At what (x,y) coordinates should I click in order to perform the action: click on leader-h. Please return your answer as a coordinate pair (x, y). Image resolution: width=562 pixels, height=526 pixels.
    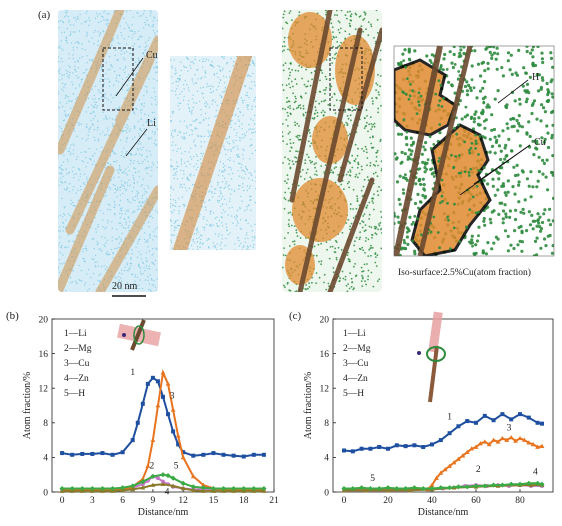
    Looking at the image, I should click on (513, 91).